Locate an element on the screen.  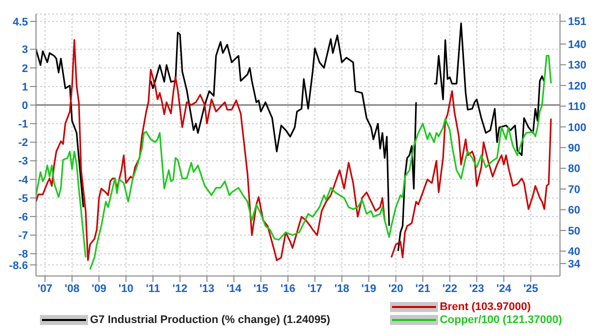
x-tick-label: '23 is located at coordinates (476, 288).